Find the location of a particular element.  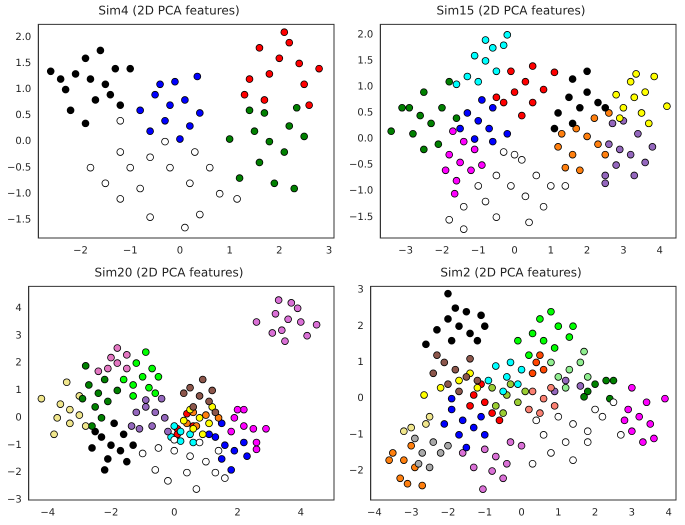

chart-title: Sim2 (2D PCA features) is located at coordinates (511, 272).